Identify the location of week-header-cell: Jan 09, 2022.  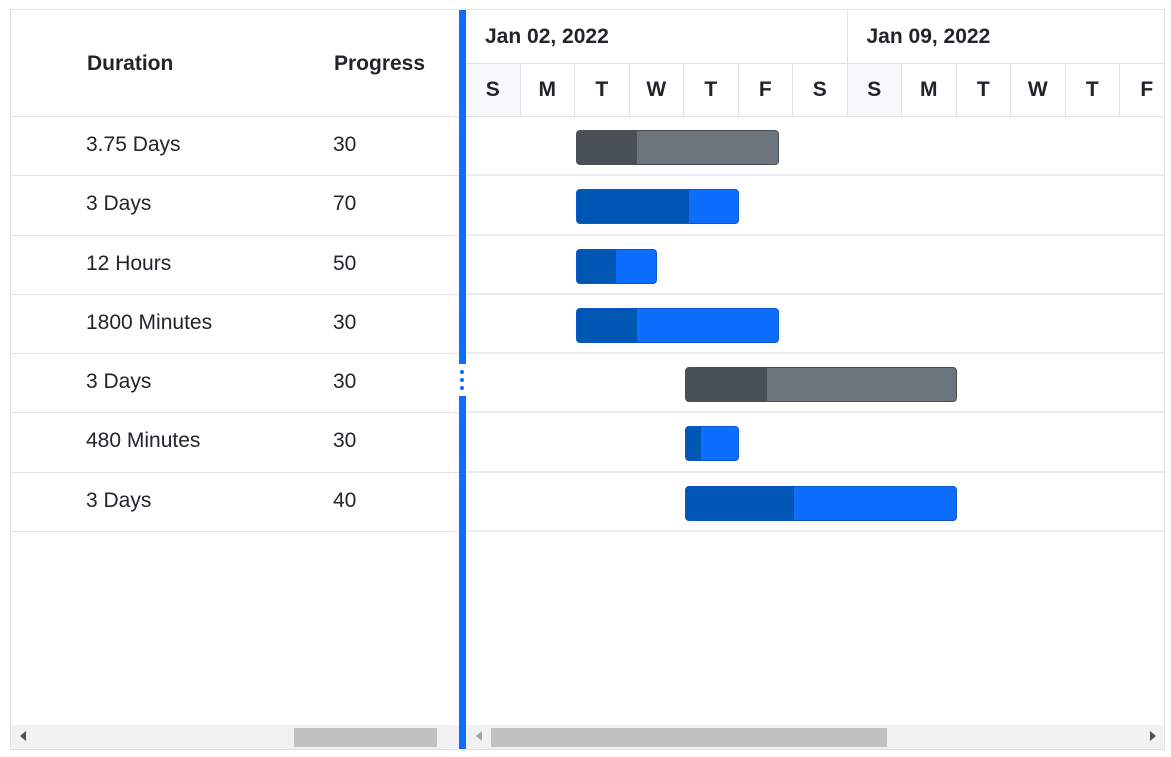
(1006, 37).